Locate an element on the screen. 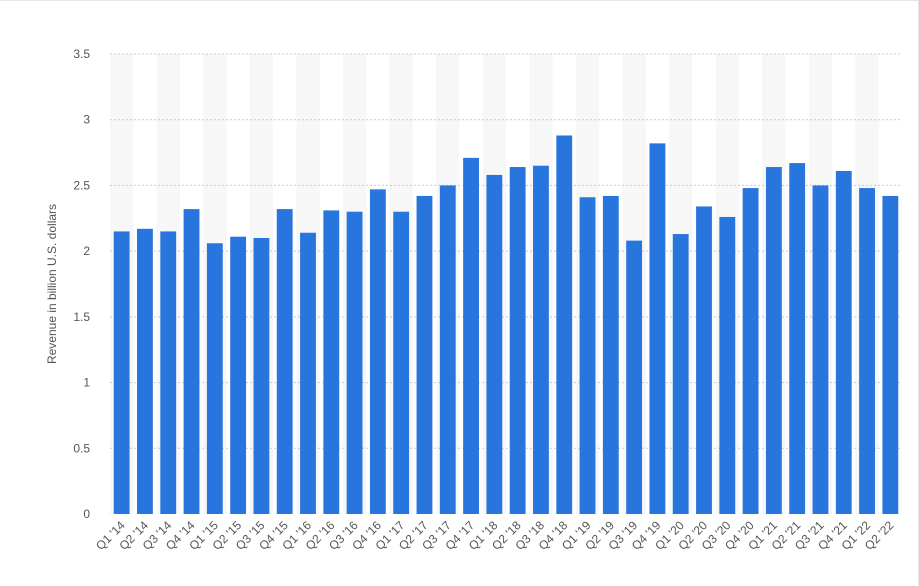 This screenshot has height=586, width=919. y-axis-title: Revenue in billion U.S. dollars is located at coordinates (52, 284).